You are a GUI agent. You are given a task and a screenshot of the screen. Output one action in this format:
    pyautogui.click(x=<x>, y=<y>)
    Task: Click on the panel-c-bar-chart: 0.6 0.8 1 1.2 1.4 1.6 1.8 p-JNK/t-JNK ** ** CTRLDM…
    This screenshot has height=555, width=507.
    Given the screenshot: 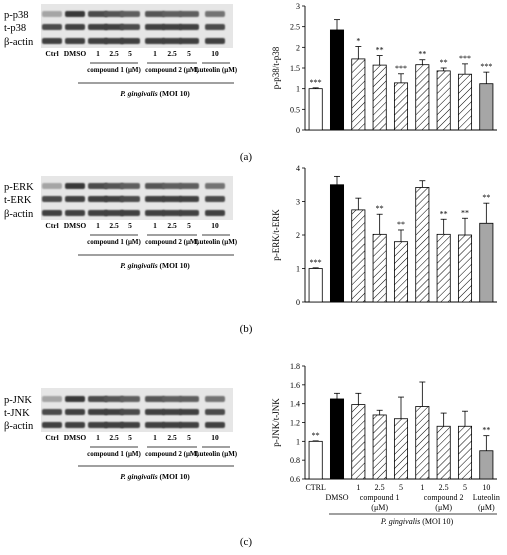 What is the action you would take?
    pyautogui.click(x=385, y=444)
    